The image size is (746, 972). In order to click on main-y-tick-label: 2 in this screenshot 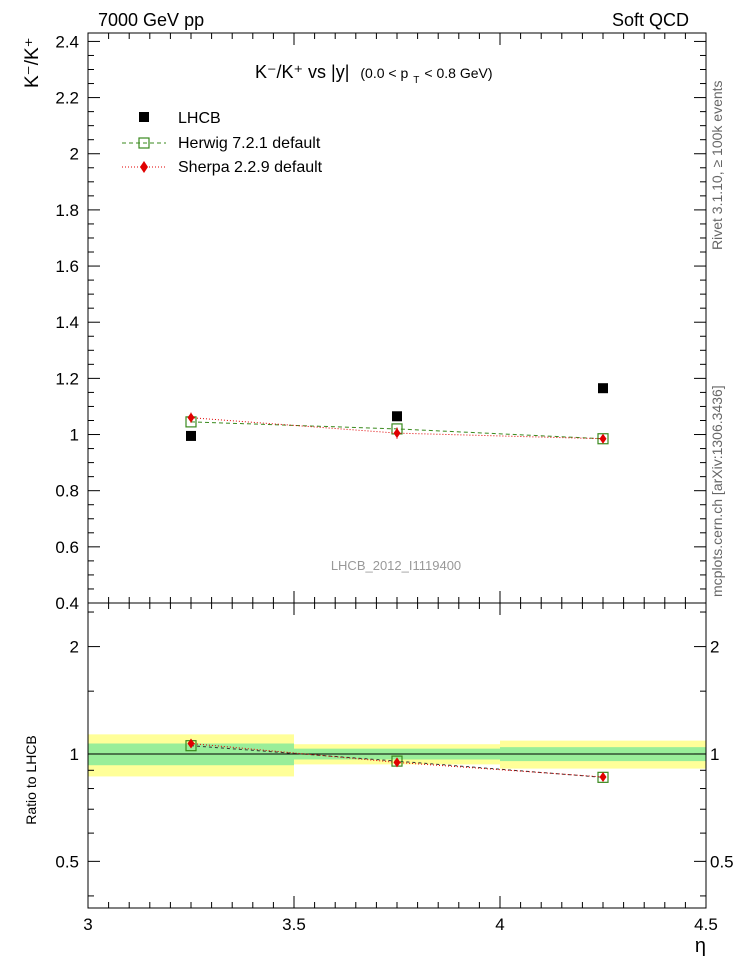, I will do `click(74, 154)`.